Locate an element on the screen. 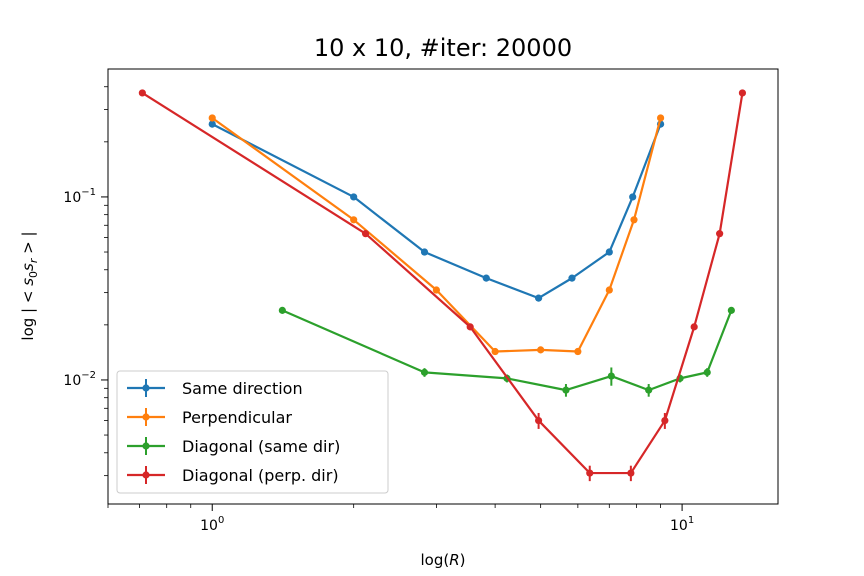  legend-label: Diagonal (perp. dir) is located at coordinates (260, 475).